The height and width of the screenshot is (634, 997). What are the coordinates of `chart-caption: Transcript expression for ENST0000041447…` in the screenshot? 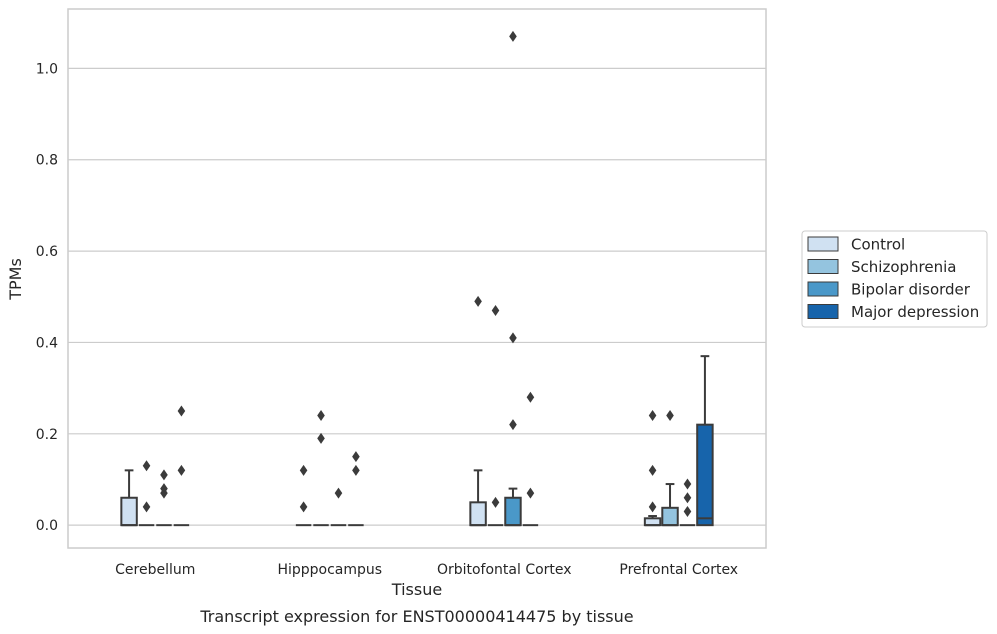 It's located at (416, 616).